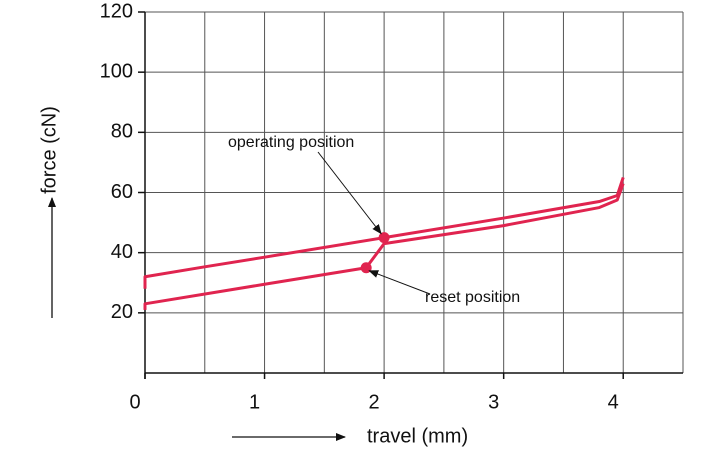 The width and height of the screenshot is (715, 453). What do you see at coordinates (493, 402) in the screenshot?
I see `x-tick-label: 3` at bounding box center [493, 402].